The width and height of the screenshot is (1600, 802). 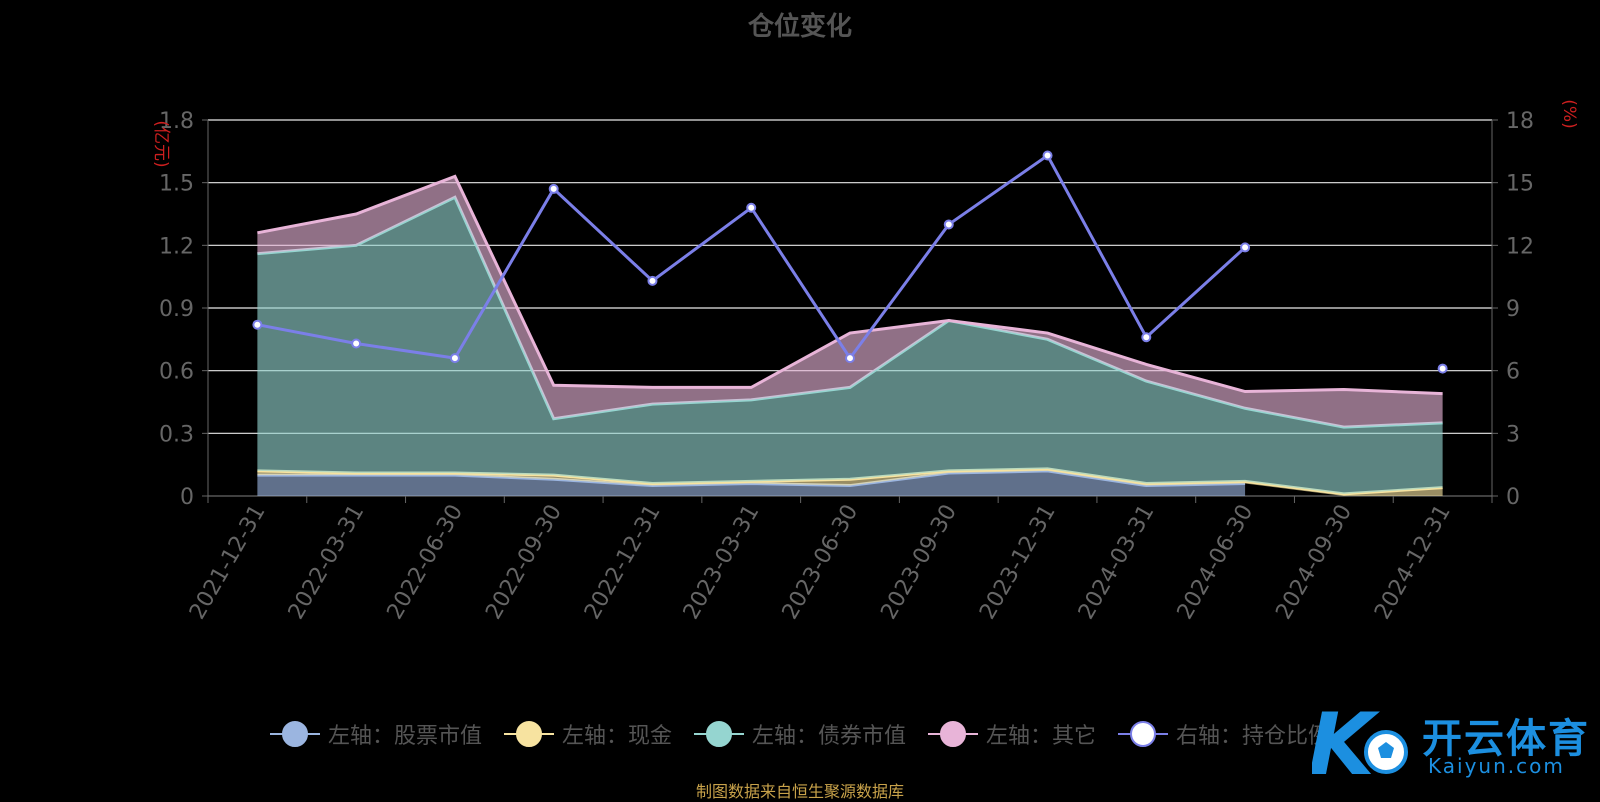 I want to click on legend-item-position-ratio: 右轴：持仓比例, so click(x=1224, y=734).